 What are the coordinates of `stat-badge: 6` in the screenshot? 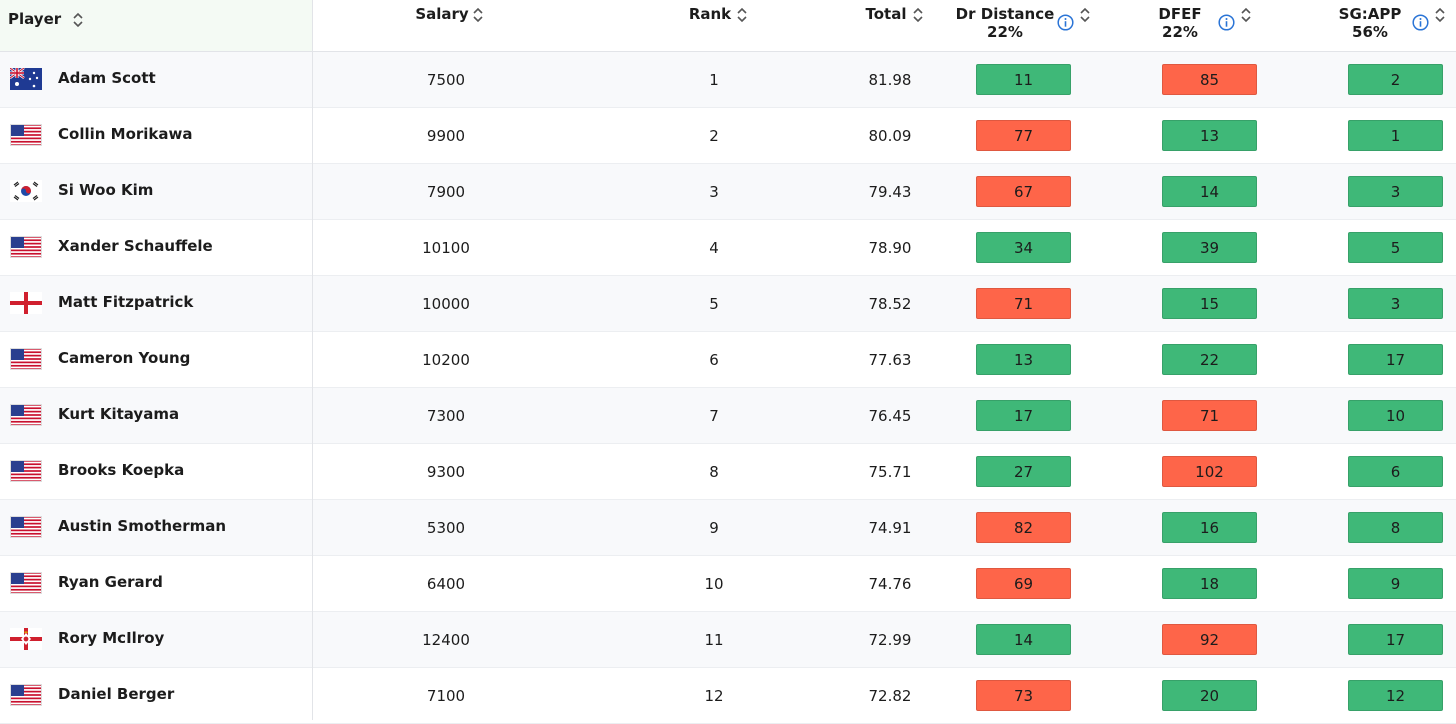 It's located at (1395, 471).